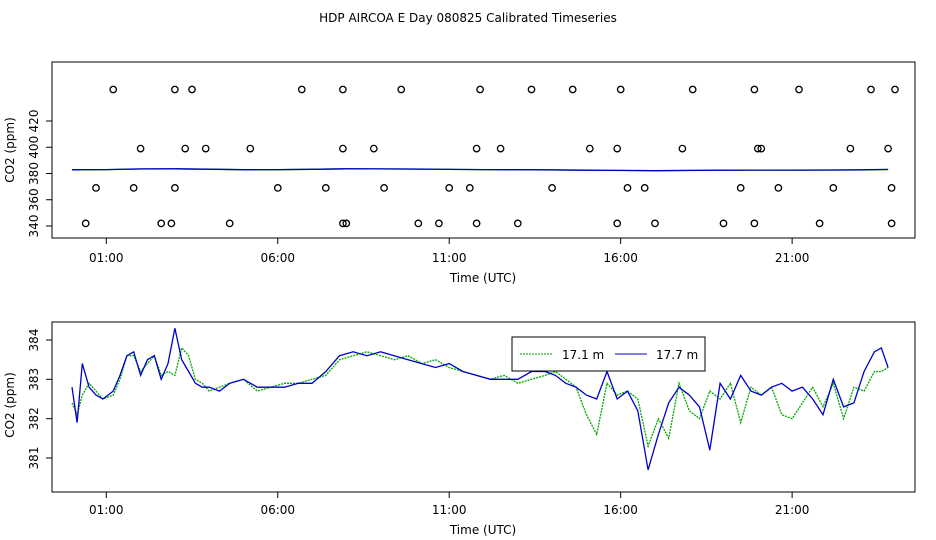 This screenshot has width=936, height=540. What do you see at coordinates (34, 173) in the screenshot?
I see `y-tick-label: 380` at bounding box center [34, 173].